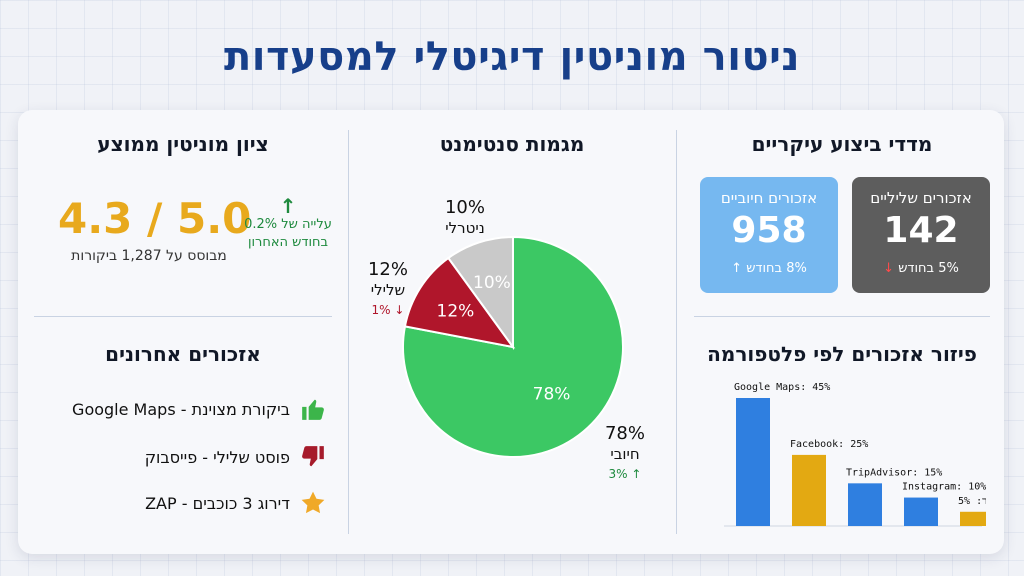  I want to click on negative-label: 12% שלילי ↓ 1%, so click(388, 290).